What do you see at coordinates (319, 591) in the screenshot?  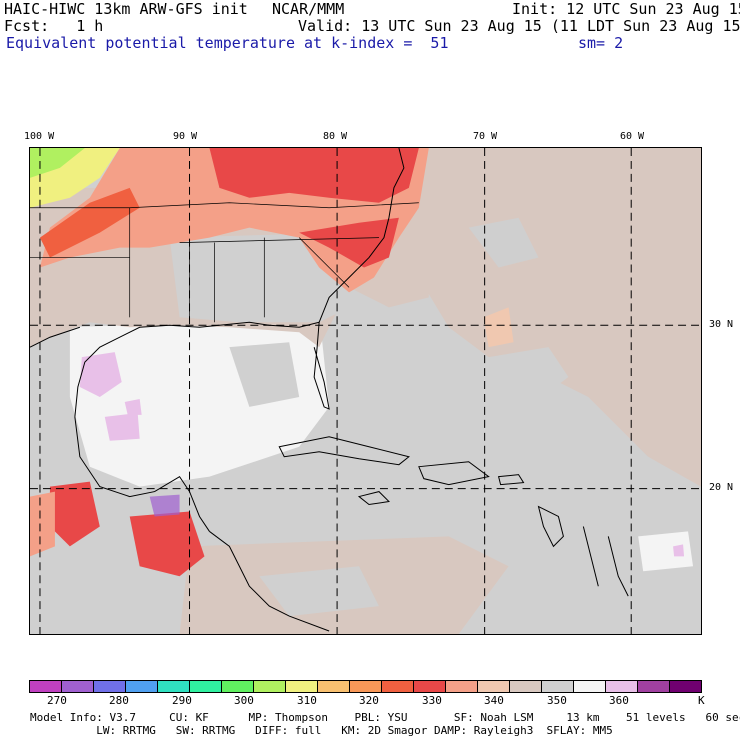 I see `caribbean-gray-patch` at bounding box center [319, 591].